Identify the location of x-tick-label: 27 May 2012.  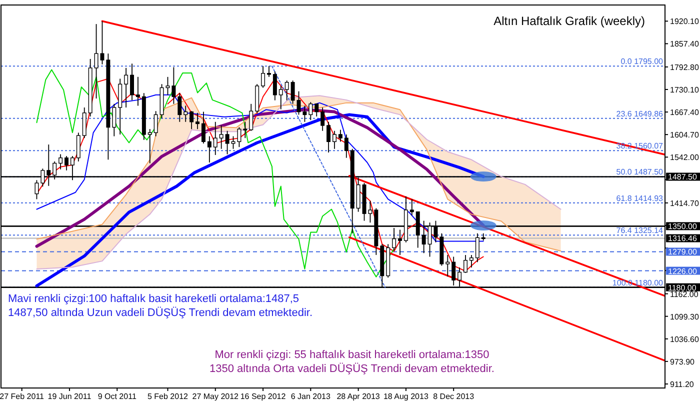
(216, 396).